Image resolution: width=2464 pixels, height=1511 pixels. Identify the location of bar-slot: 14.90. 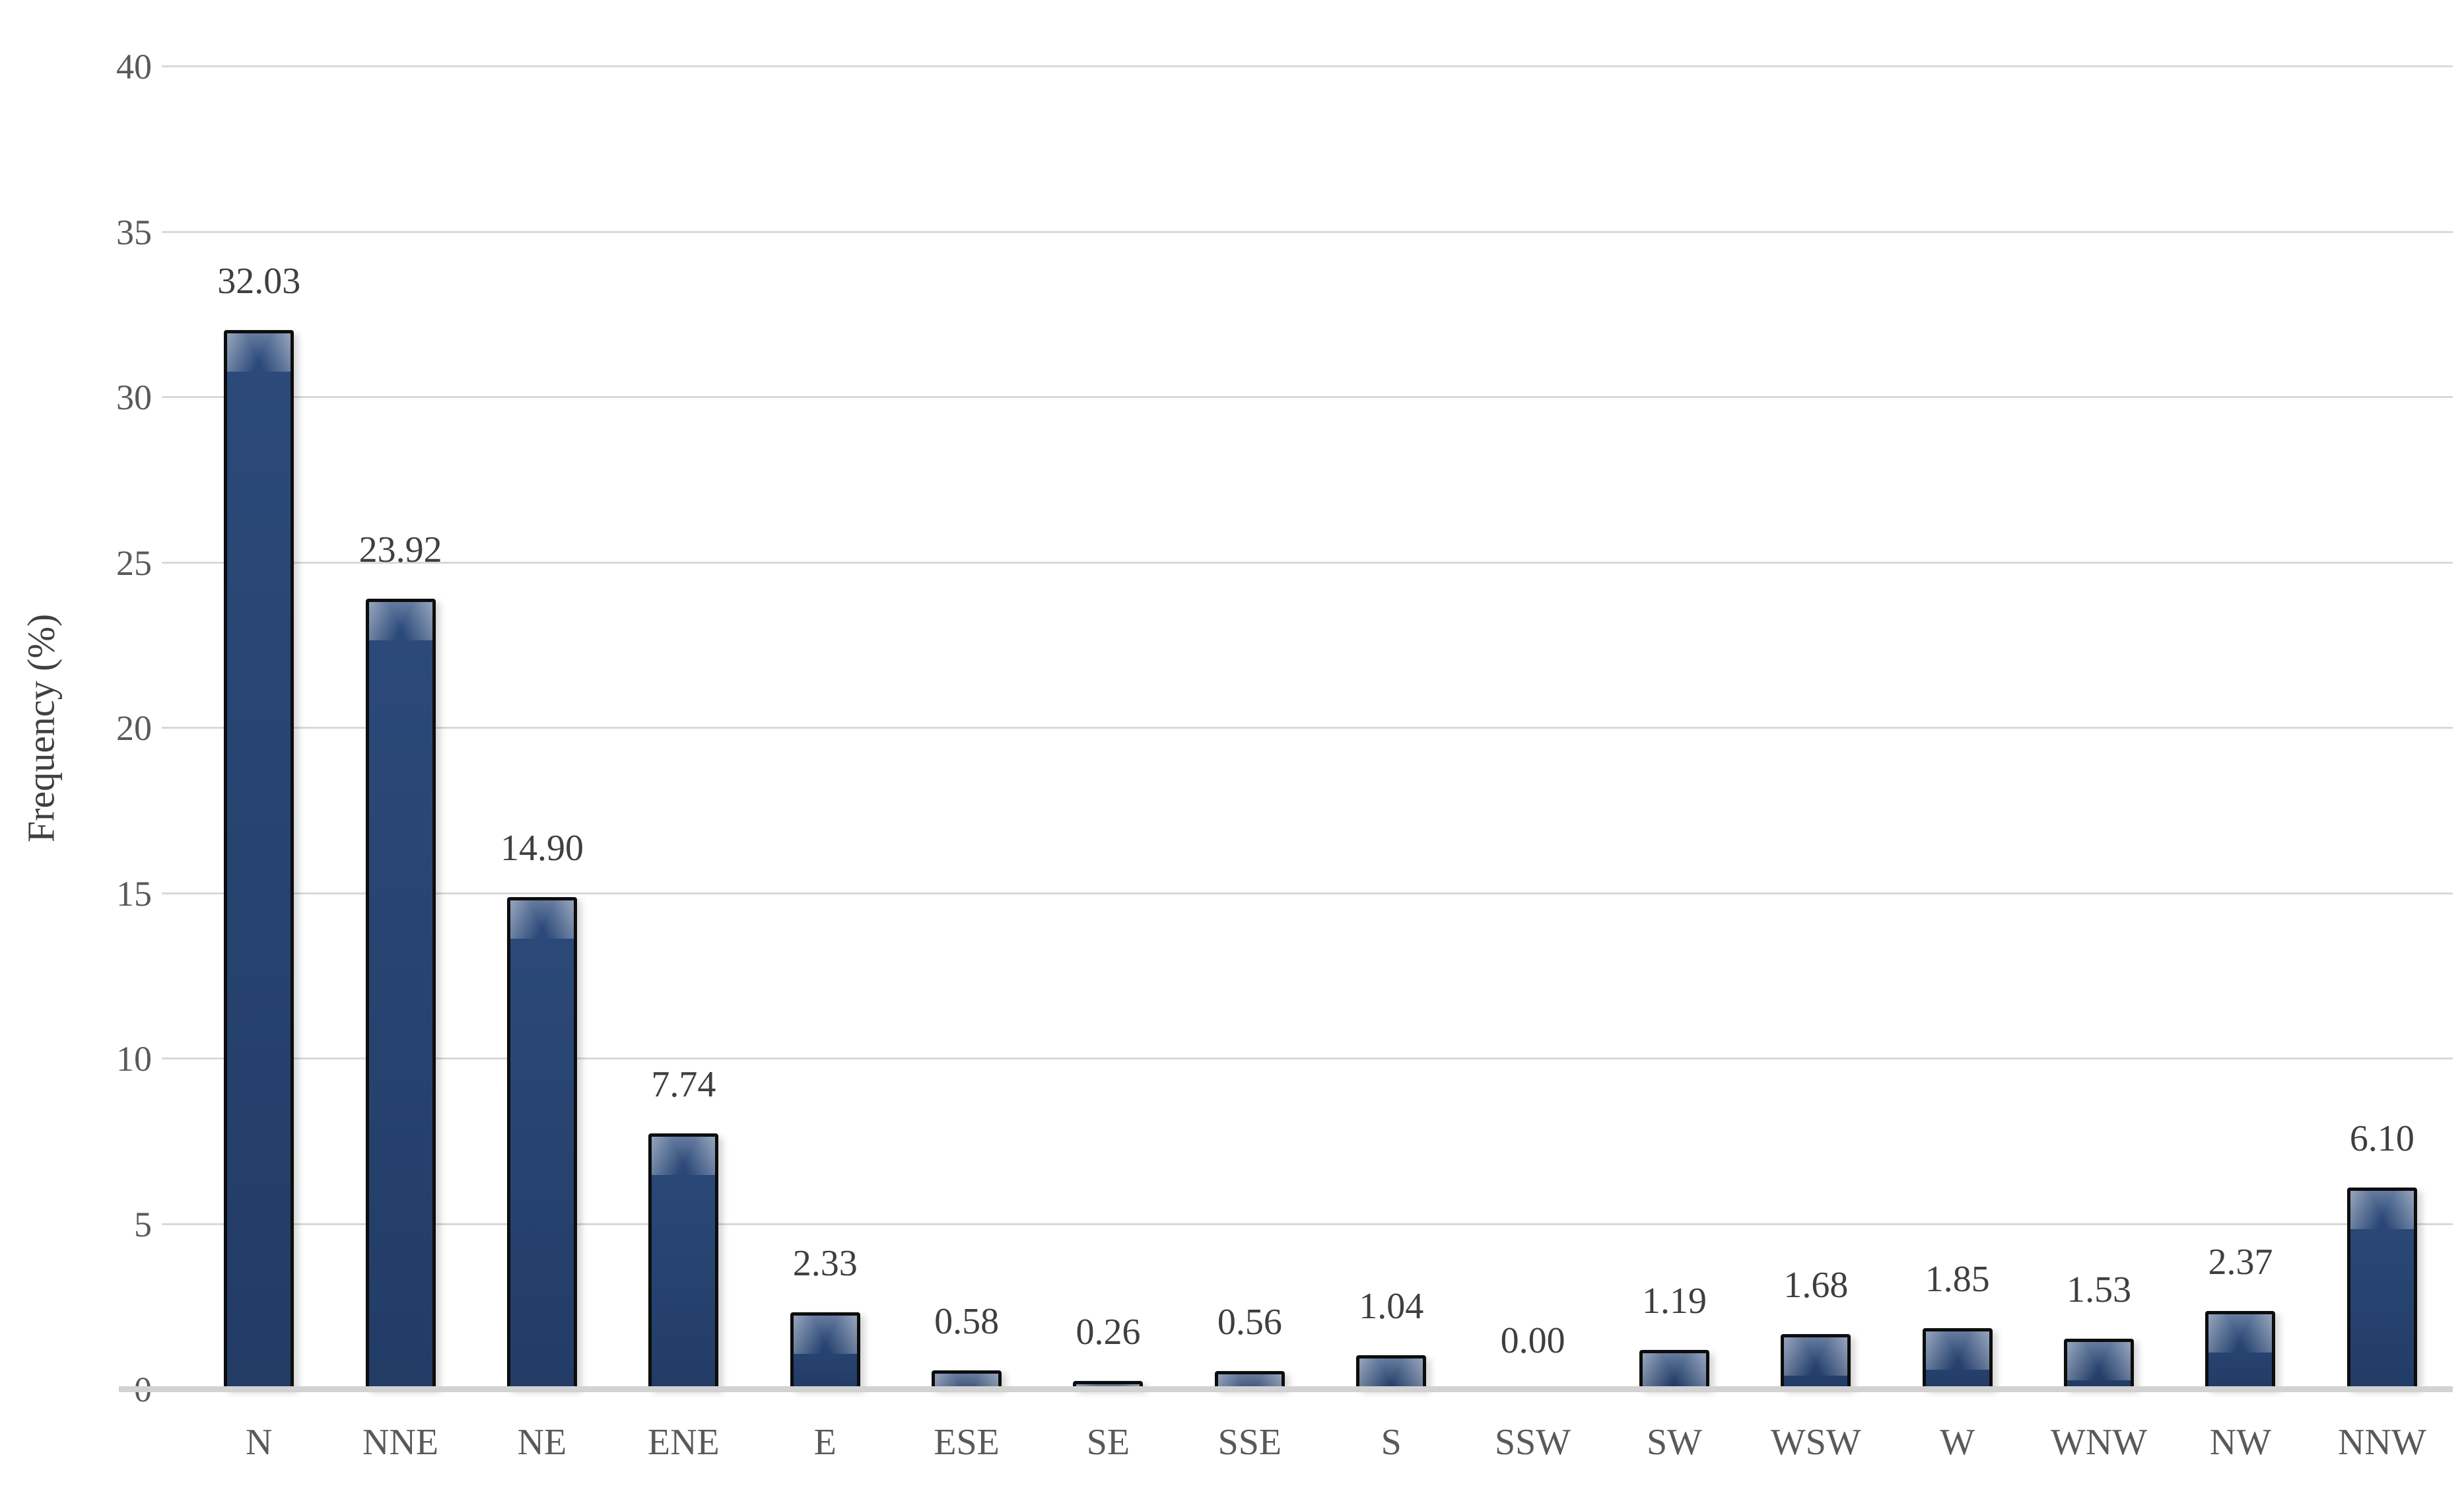
(542, 728).